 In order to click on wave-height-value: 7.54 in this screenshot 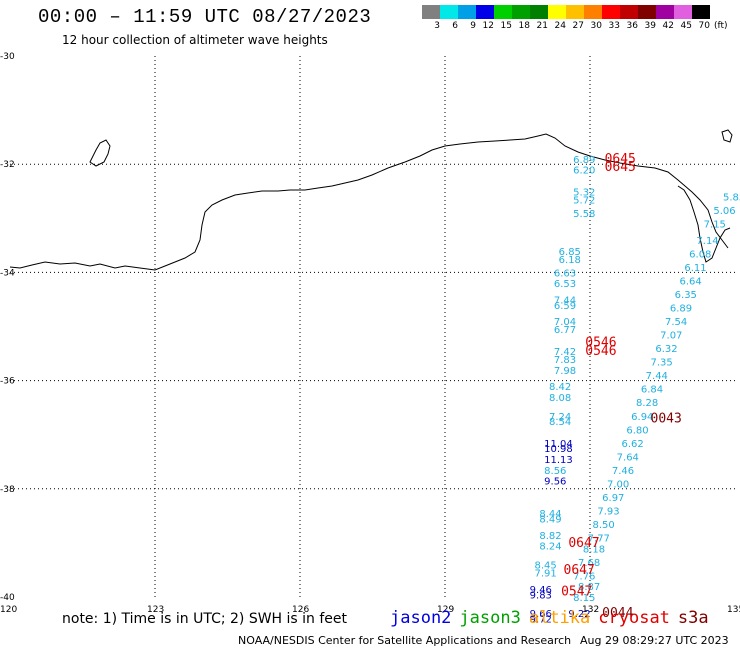, I will do `click(676, 322)`.